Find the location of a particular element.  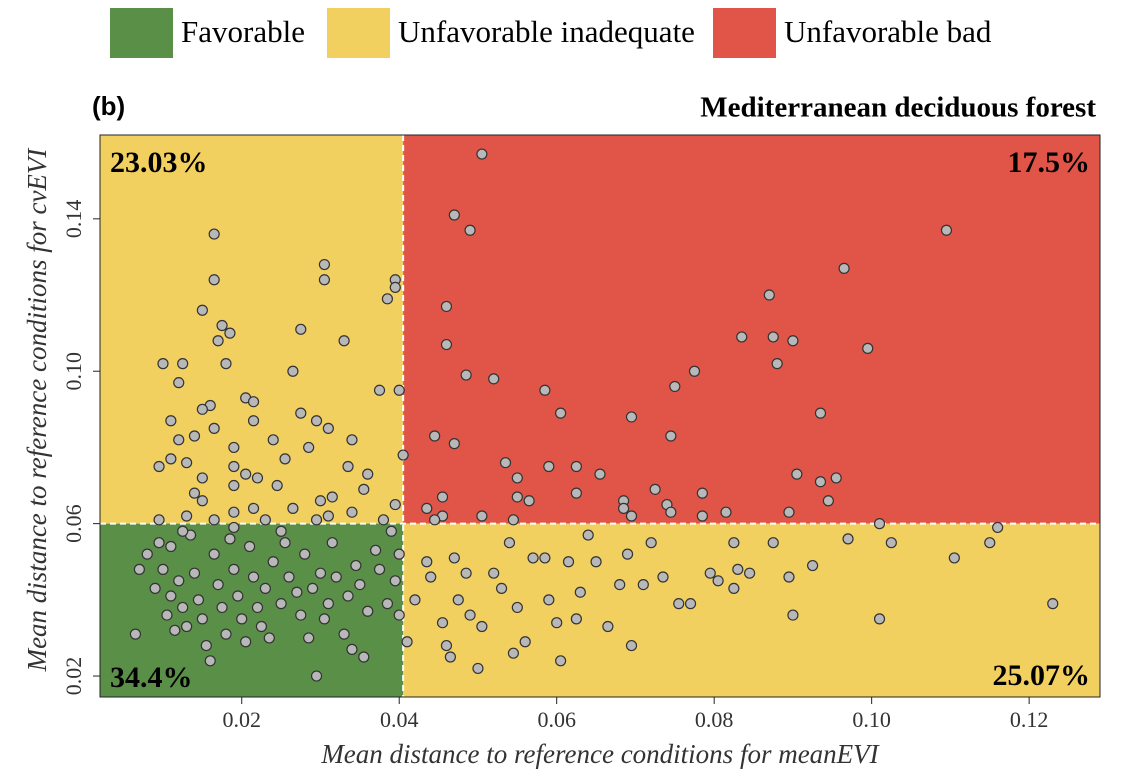

x-tick-label: 0.02 is located at coordinates (241, 719).